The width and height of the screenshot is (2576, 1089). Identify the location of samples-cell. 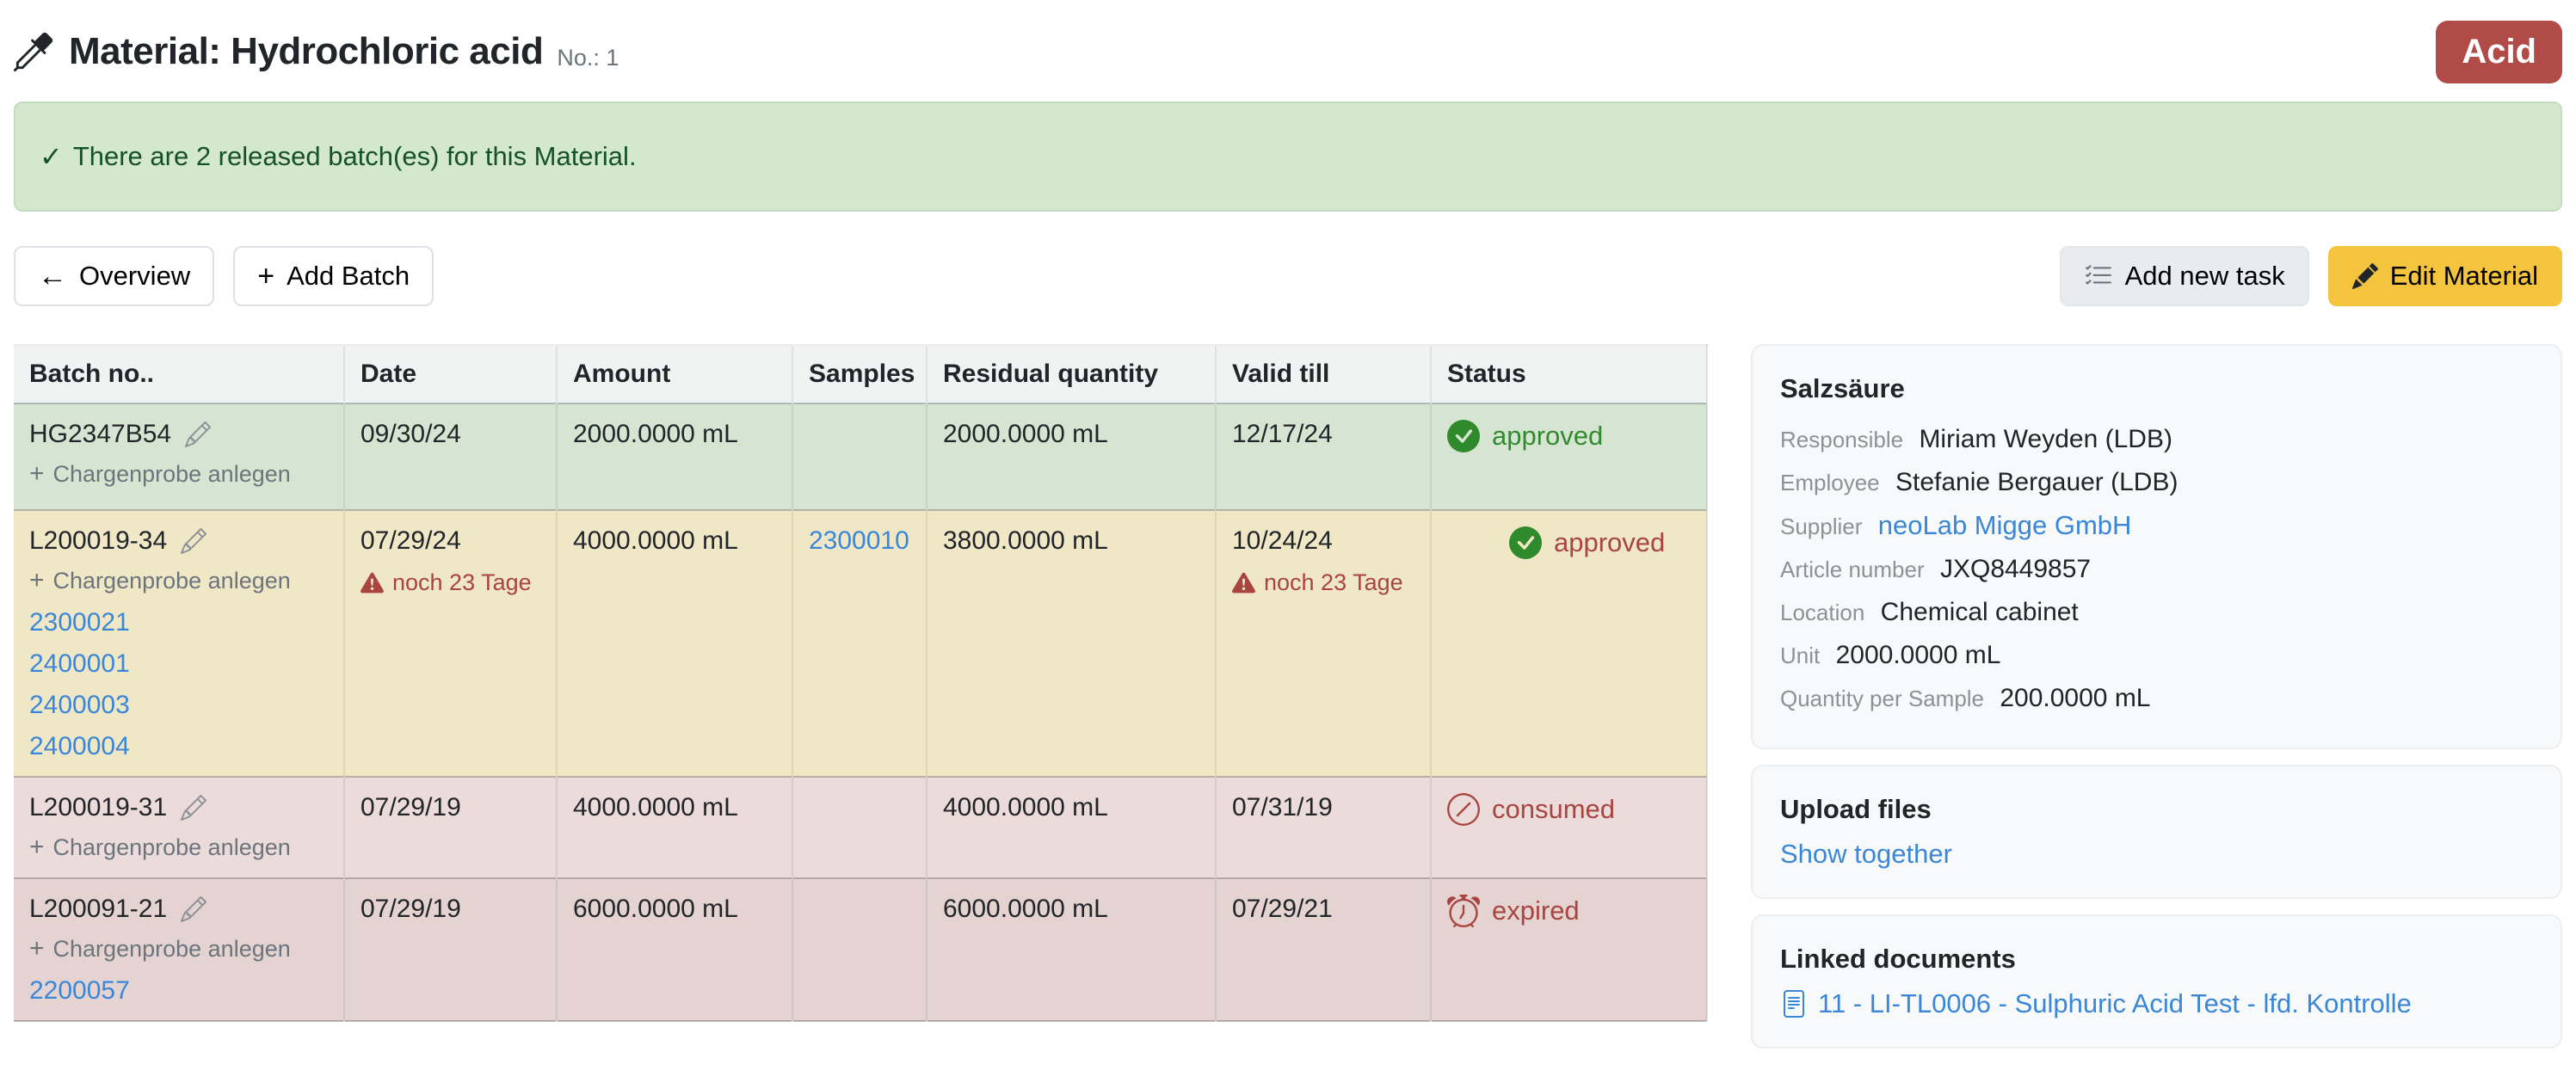
(859, 828).